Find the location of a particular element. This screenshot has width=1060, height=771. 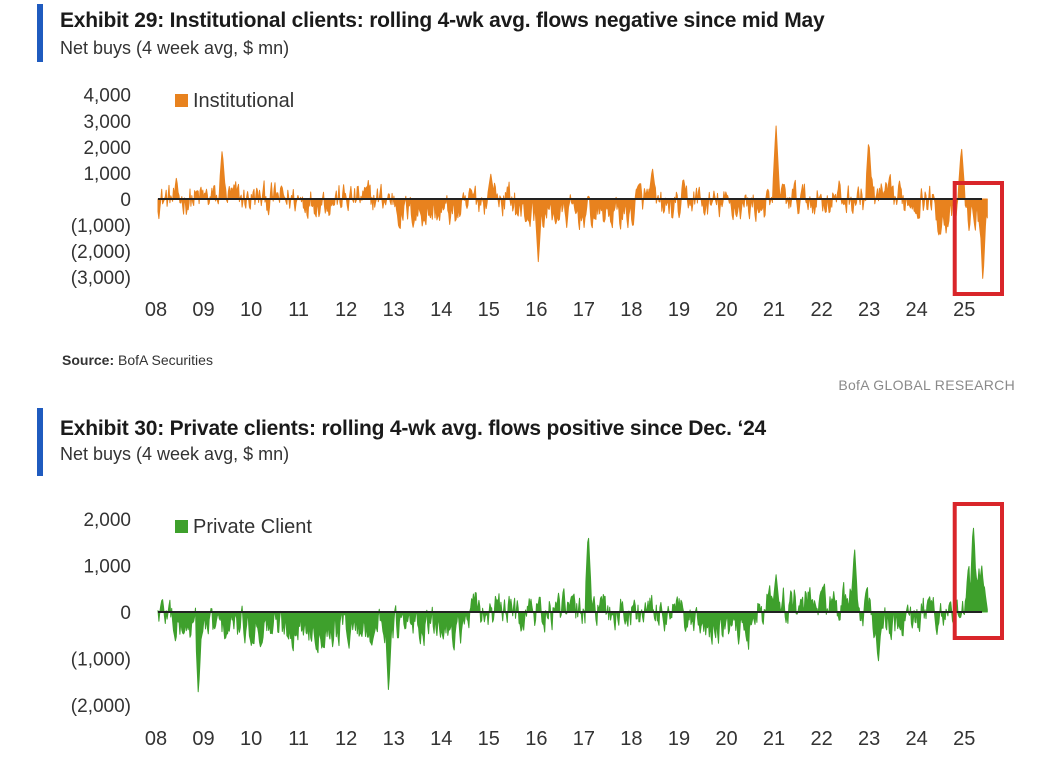

source-text: BofA Securities is located at coordinates (165, 360).